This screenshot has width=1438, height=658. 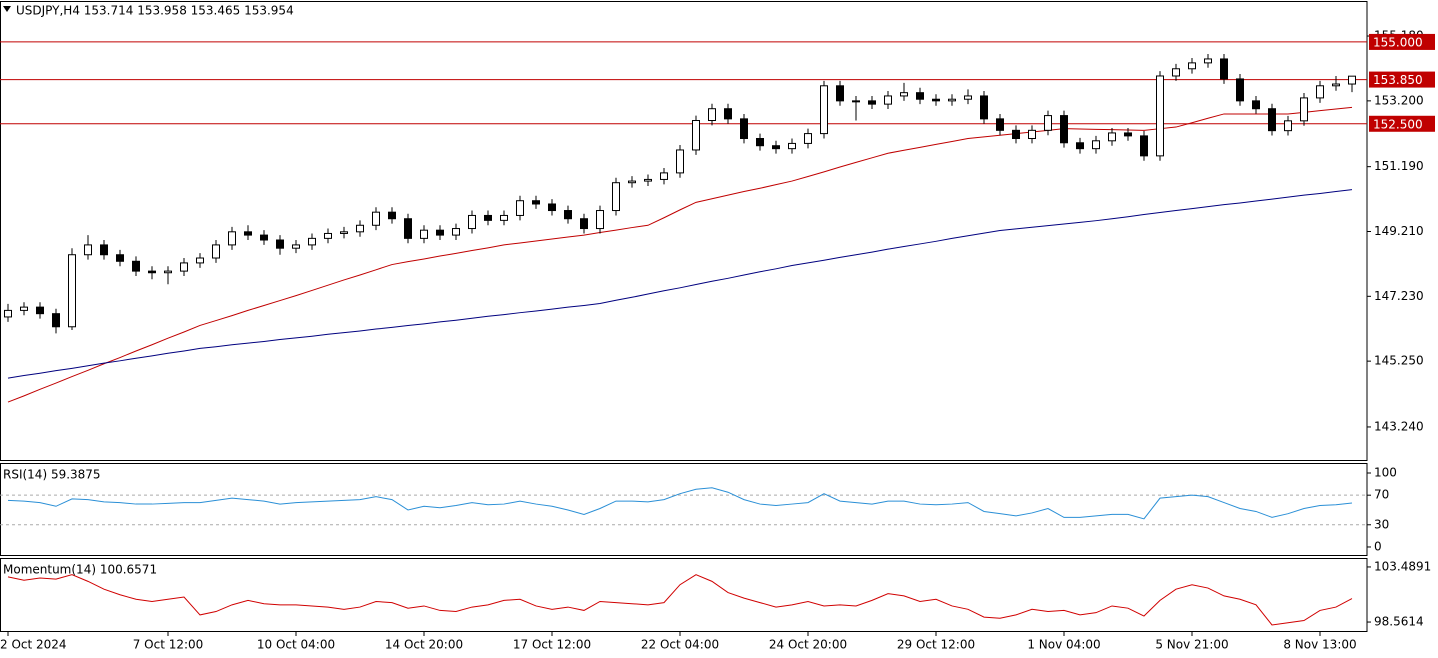 What do you see at coordinates (552, 645) in the screenshot?
I see `x-tick-label: 17 Oct 12:00` at bounding box center [552, 645].